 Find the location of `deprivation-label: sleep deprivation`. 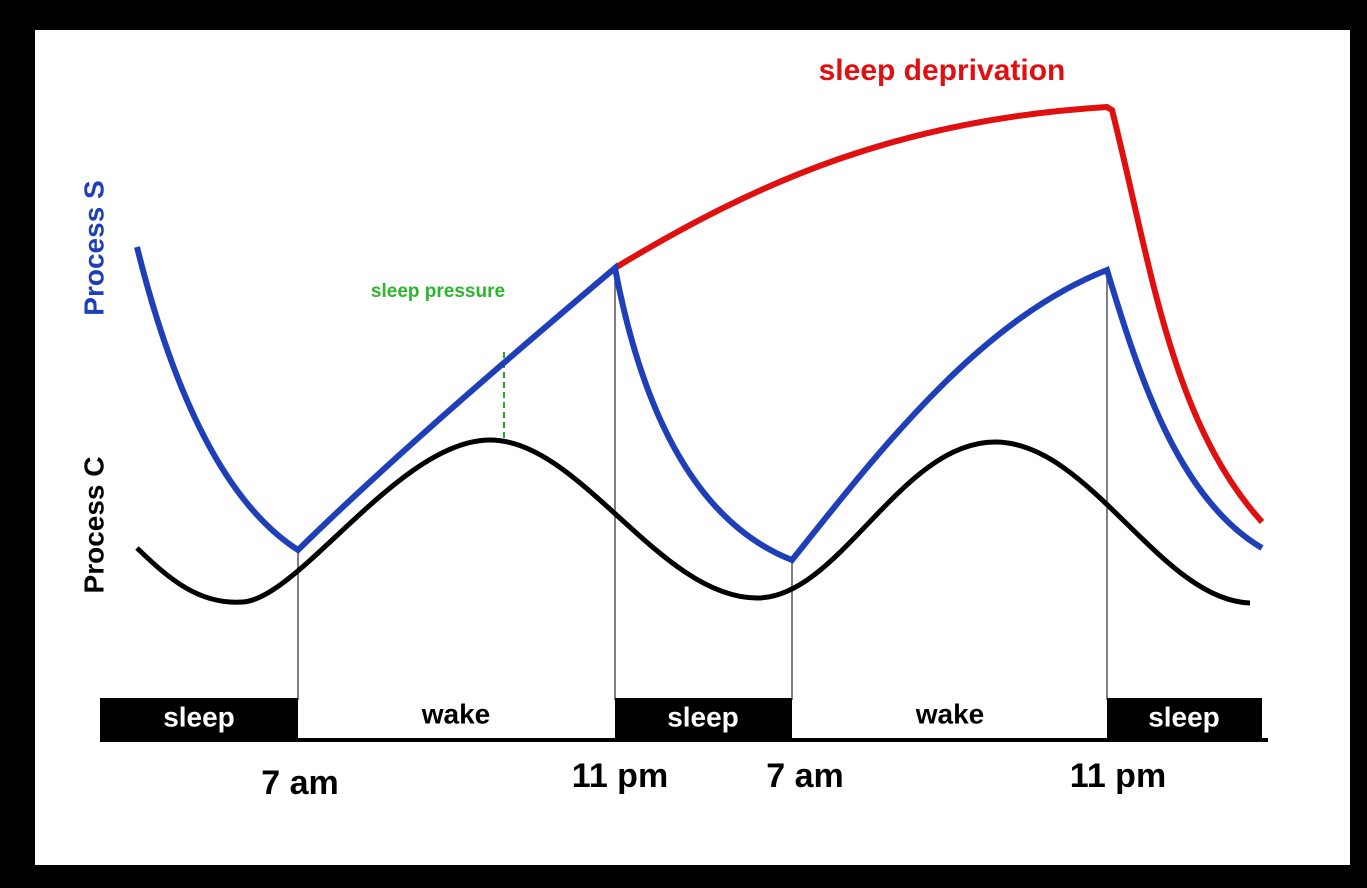

deprivation-label: sleep deprivation is located at coordinates (942, 70).